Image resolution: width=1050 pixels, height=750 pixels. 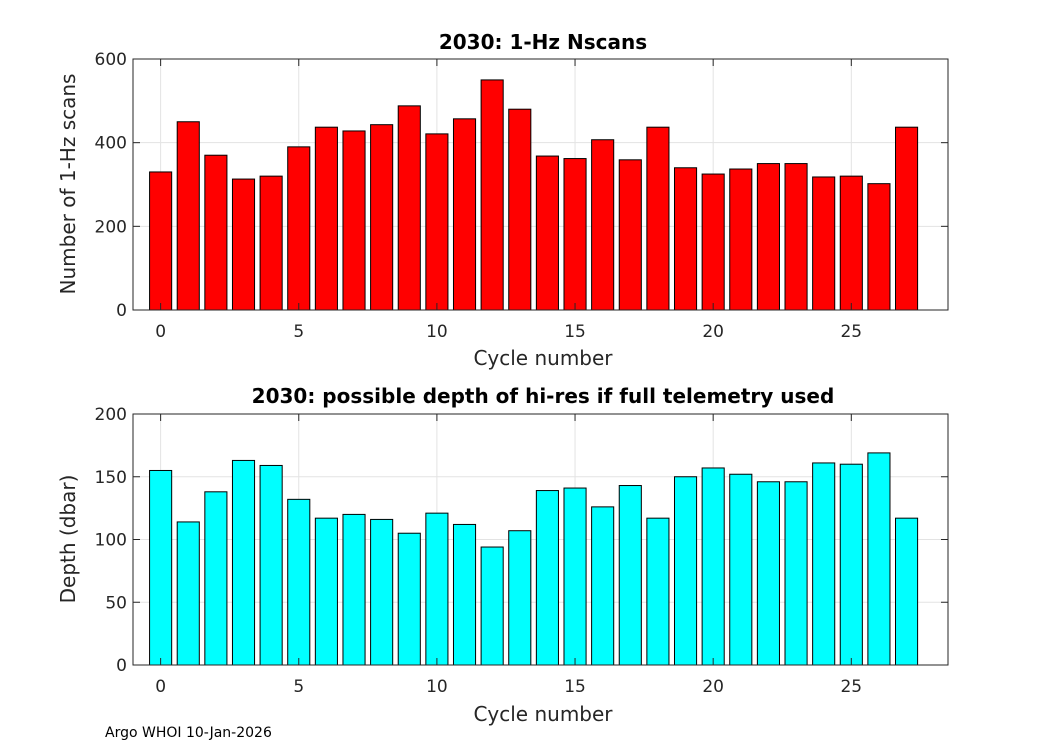 What do you see at coordinates (111, 478) in the screenshot?
I see `y-tick-label: 150` at bounding box center [111, 478].